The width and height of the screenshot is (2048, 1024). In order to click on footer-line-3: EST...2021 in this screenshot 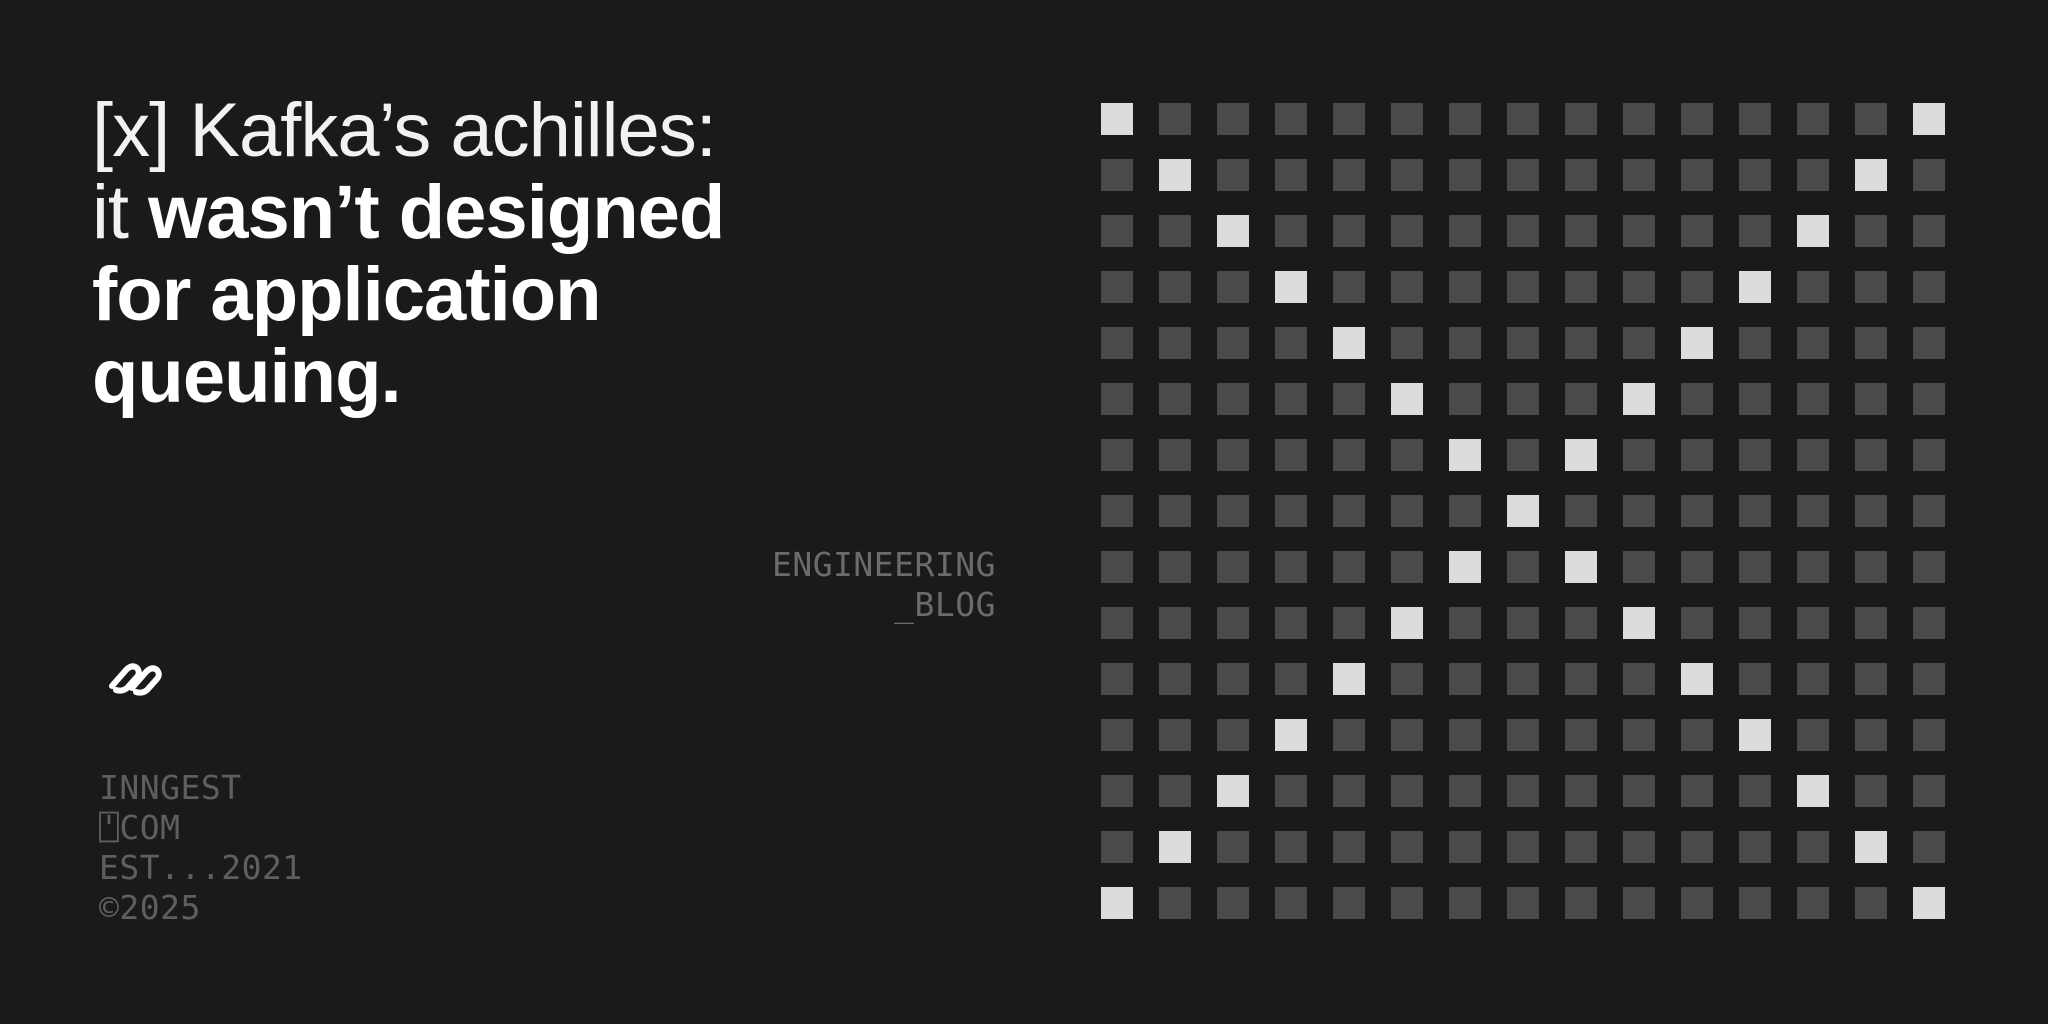, I will do `click(201, 867)`.